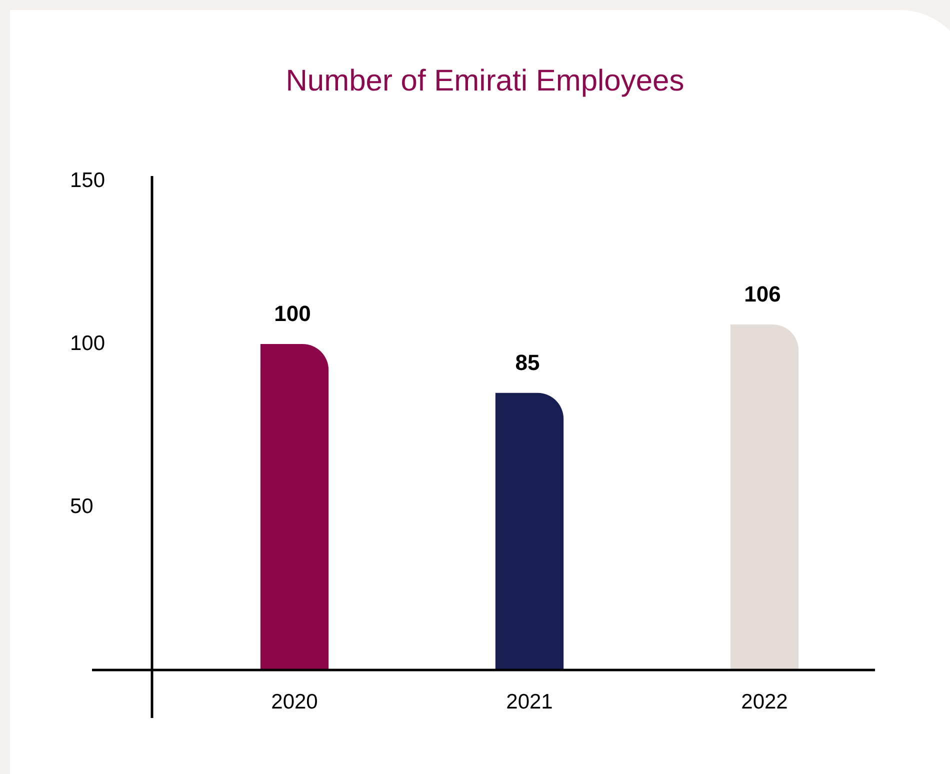  I want to click on x-tick-label: 2022, so click(764, 702).